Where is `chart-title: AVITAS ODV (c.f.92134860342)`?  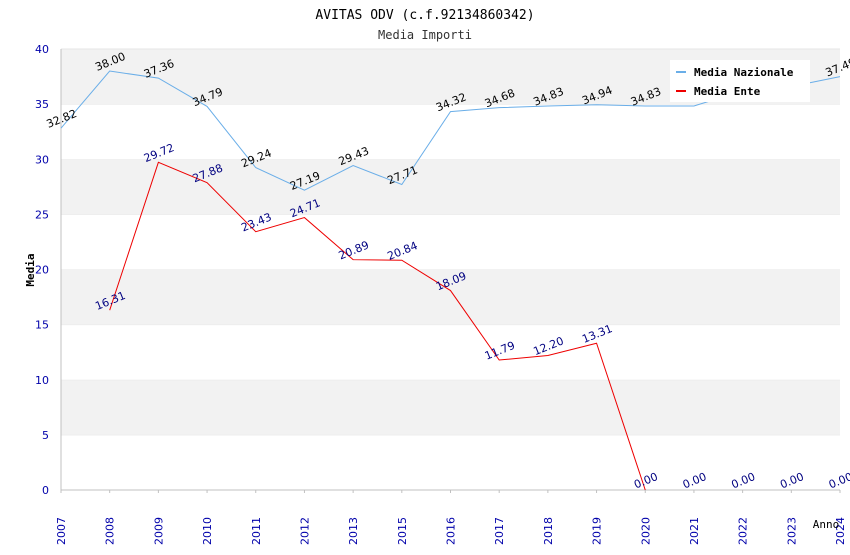 chart-title: AVITAS ODV (c.f.92134860342) is located at coordinates (424, 15).